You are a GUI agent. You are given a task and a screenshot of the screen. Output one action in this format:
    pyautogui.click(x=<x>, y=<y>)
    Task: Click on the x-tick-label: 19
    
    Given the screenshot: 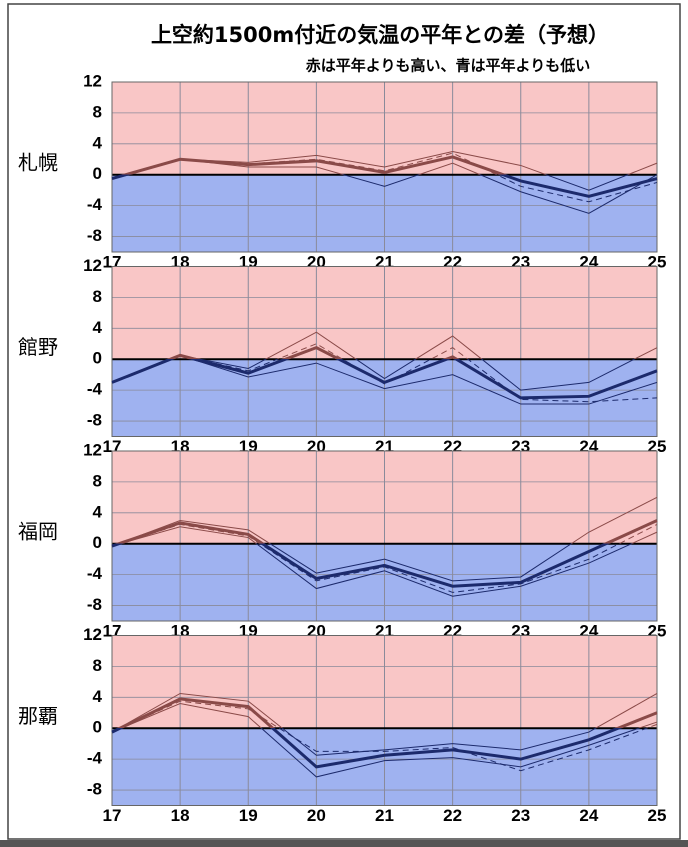 What is the action you would take?
    pyautogui.click(x=248, y=815)
    